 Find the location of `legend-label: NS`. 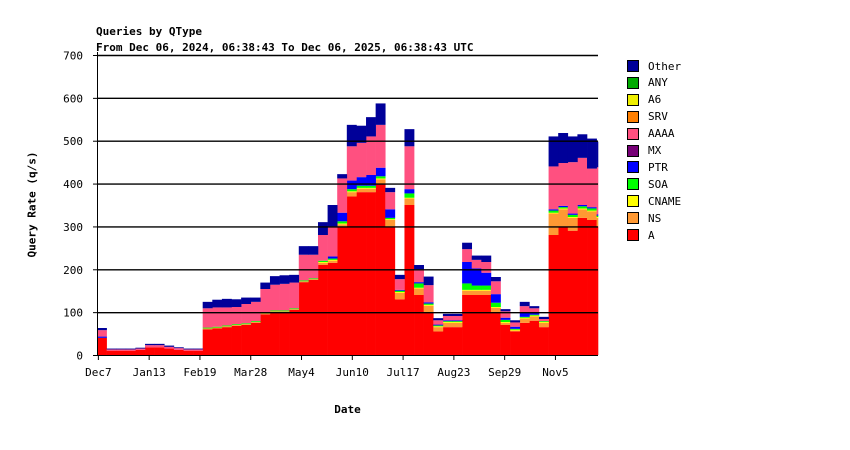

legend-label: NS is located at coordinates (655, 218).